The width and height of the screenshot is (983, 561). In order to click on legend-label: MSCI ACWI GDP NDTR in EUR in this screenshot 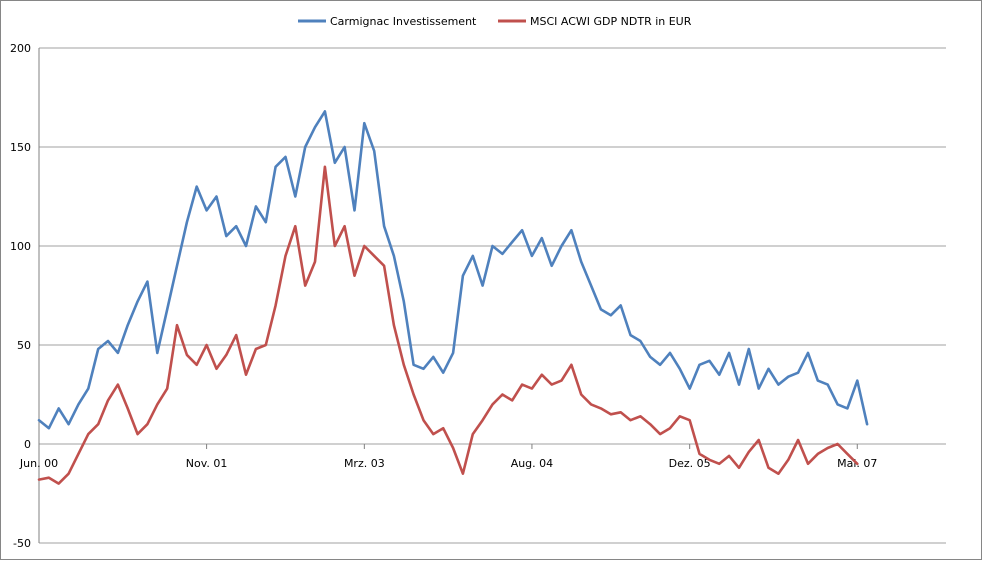, I will do `click(611, 21)`.